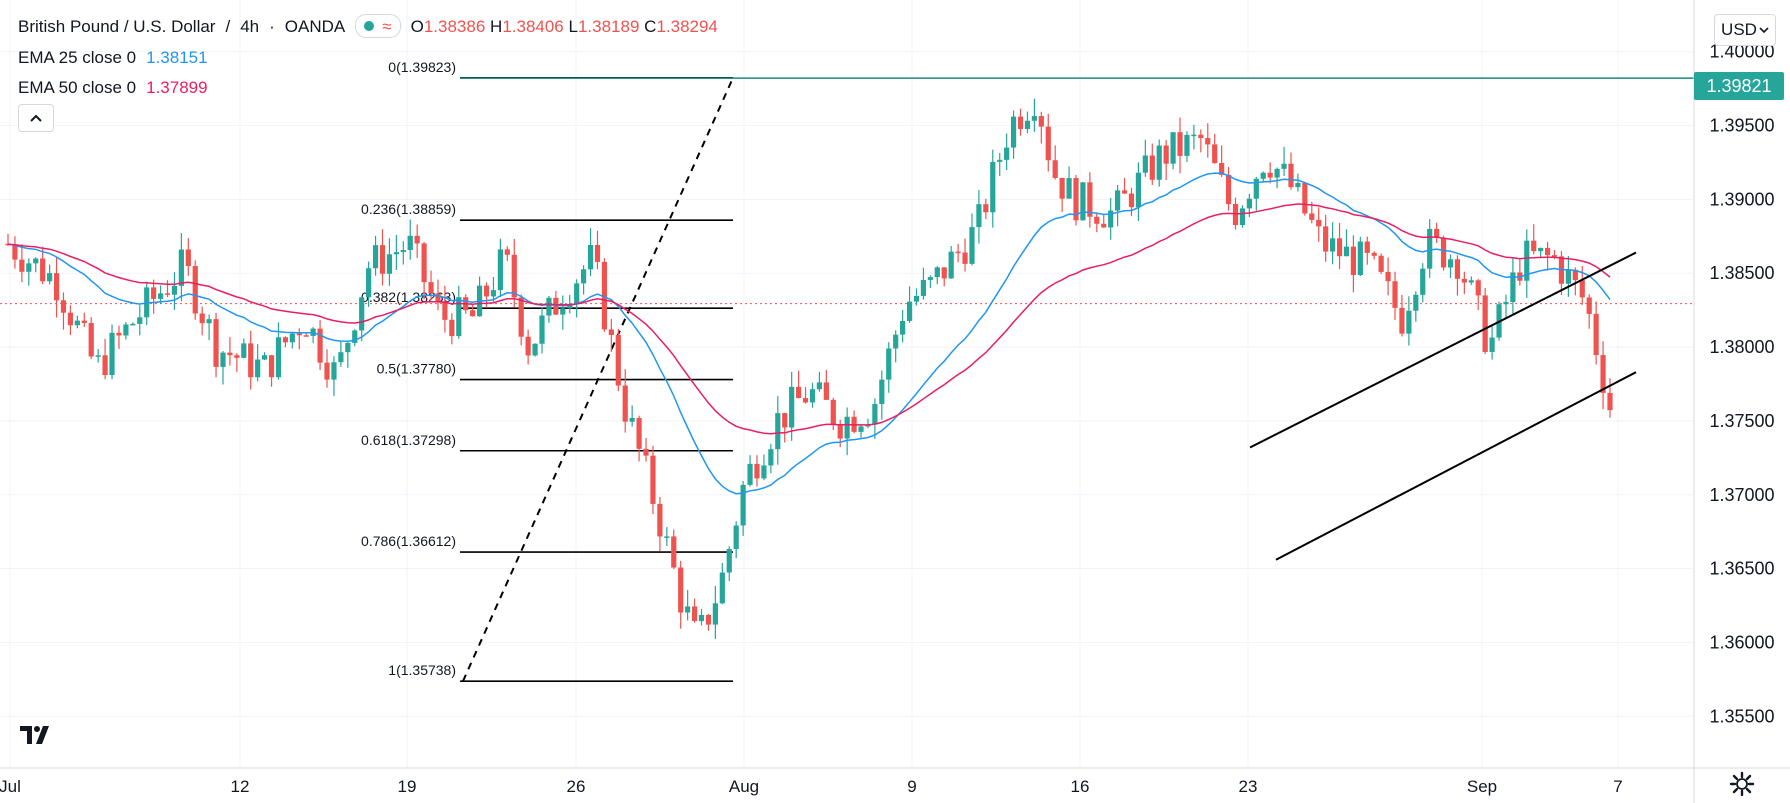 Image resolution: width=1790 pixels, height=803 pixels. Describe the element at coordinates (1741, 347) in the screenshot. I see `y-axis-tick-label: 1.38000` at that location.